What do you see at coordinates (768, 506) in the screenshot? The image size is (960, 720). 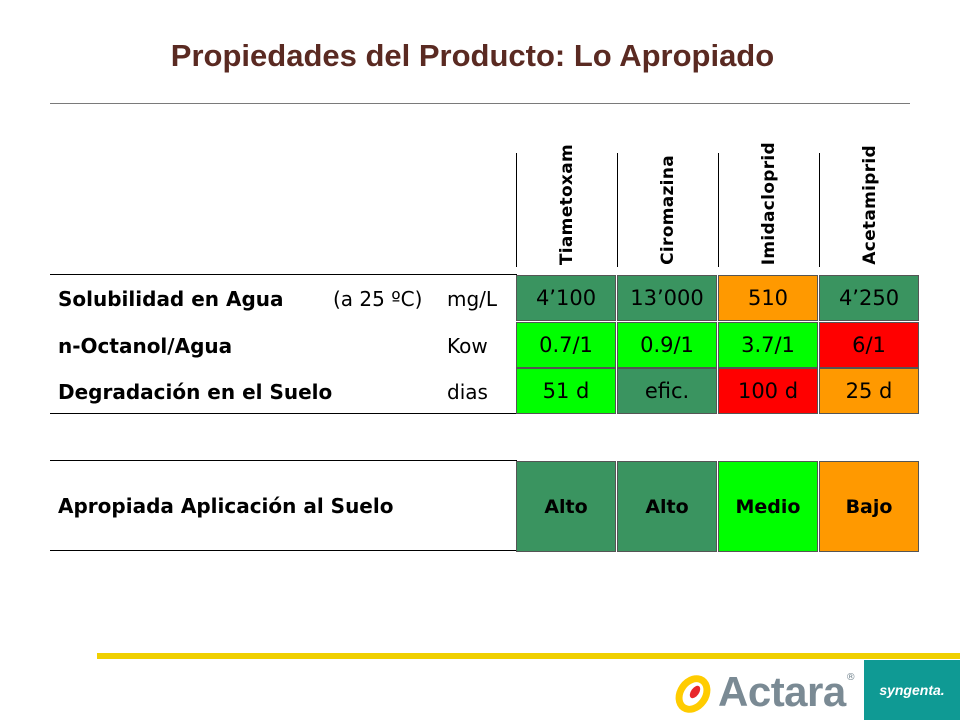 I see `summary-cell: Medio` at bounding box center [768, 506].